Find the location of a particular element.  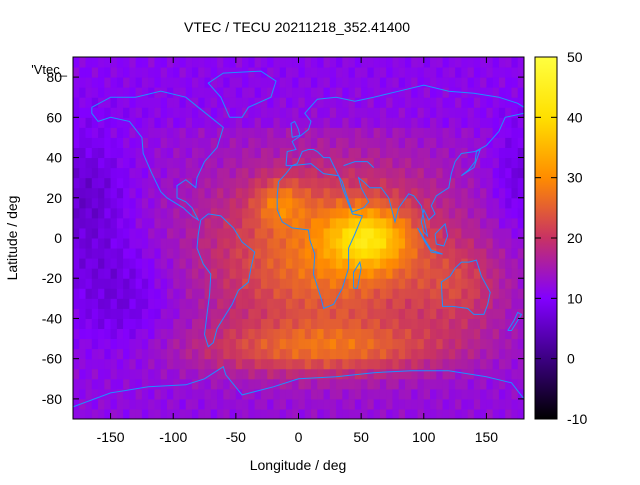

coastline is located at coordinates (357, 274).